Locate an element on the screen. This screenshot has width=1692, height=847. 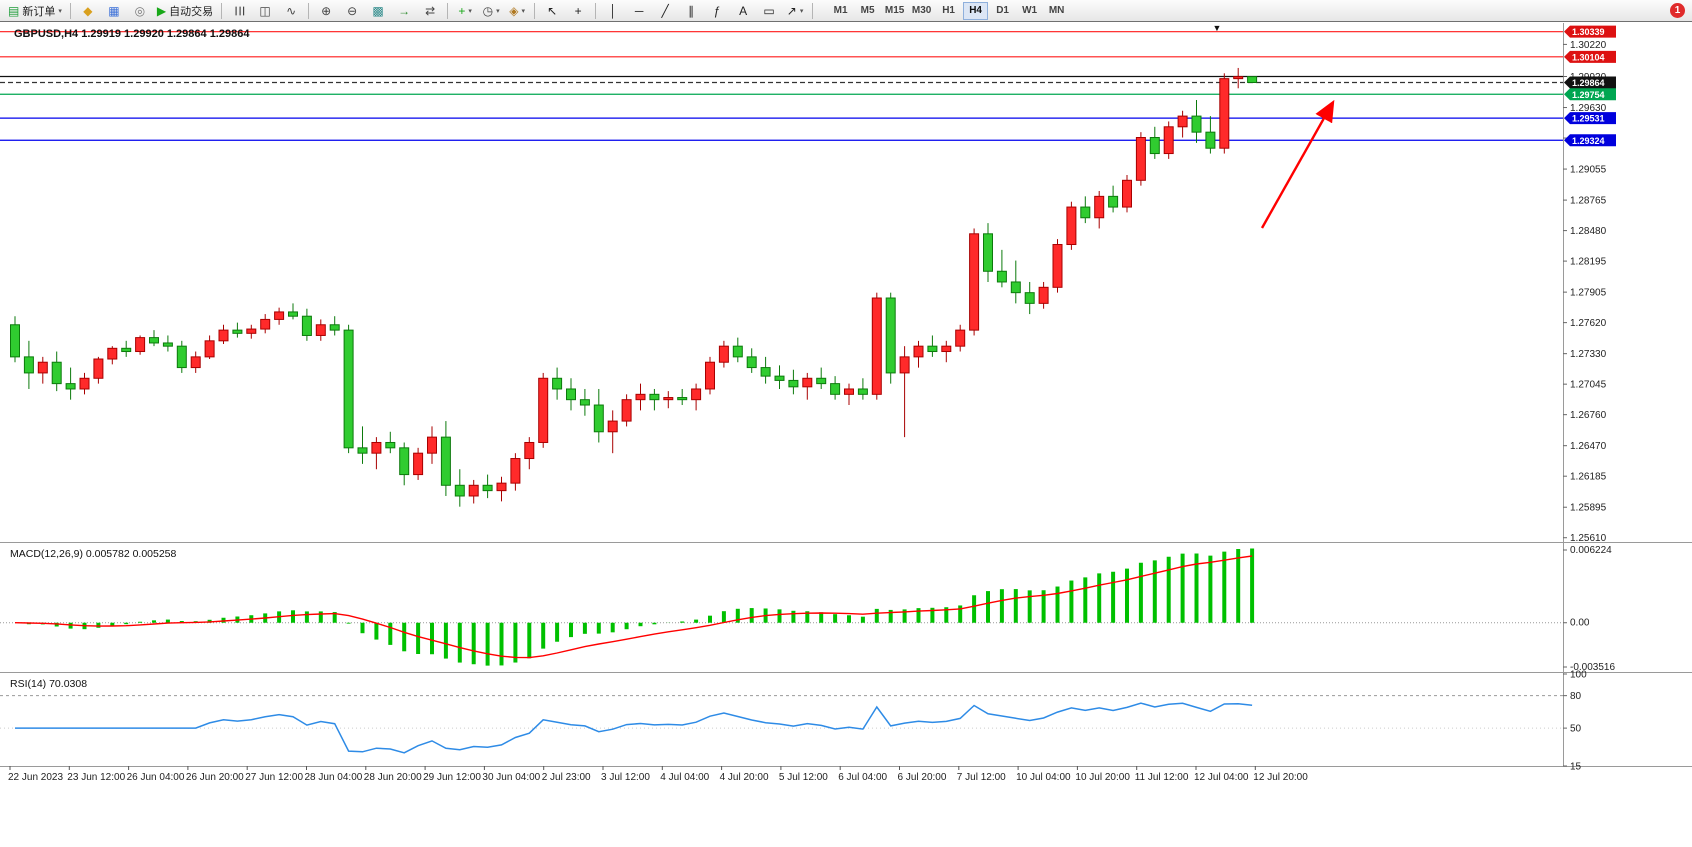
timeframe-m1-button: M1 is located at coordinates (840, 11).